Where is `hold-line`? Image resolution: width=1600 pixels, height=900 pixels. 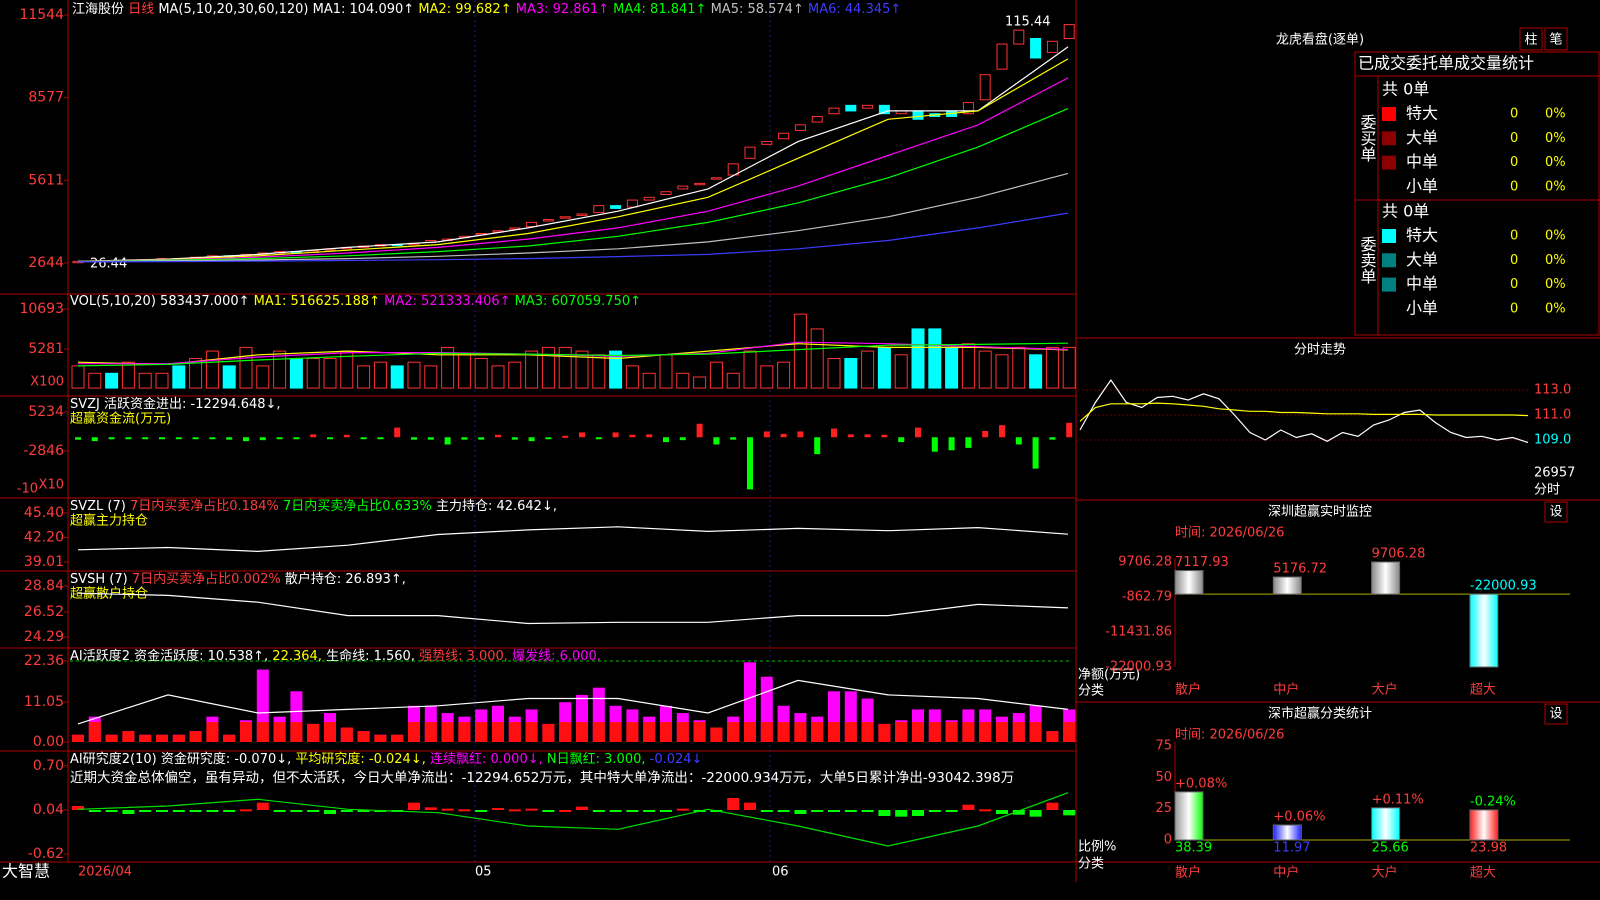
hold-line is located at coordinates (573, 608).